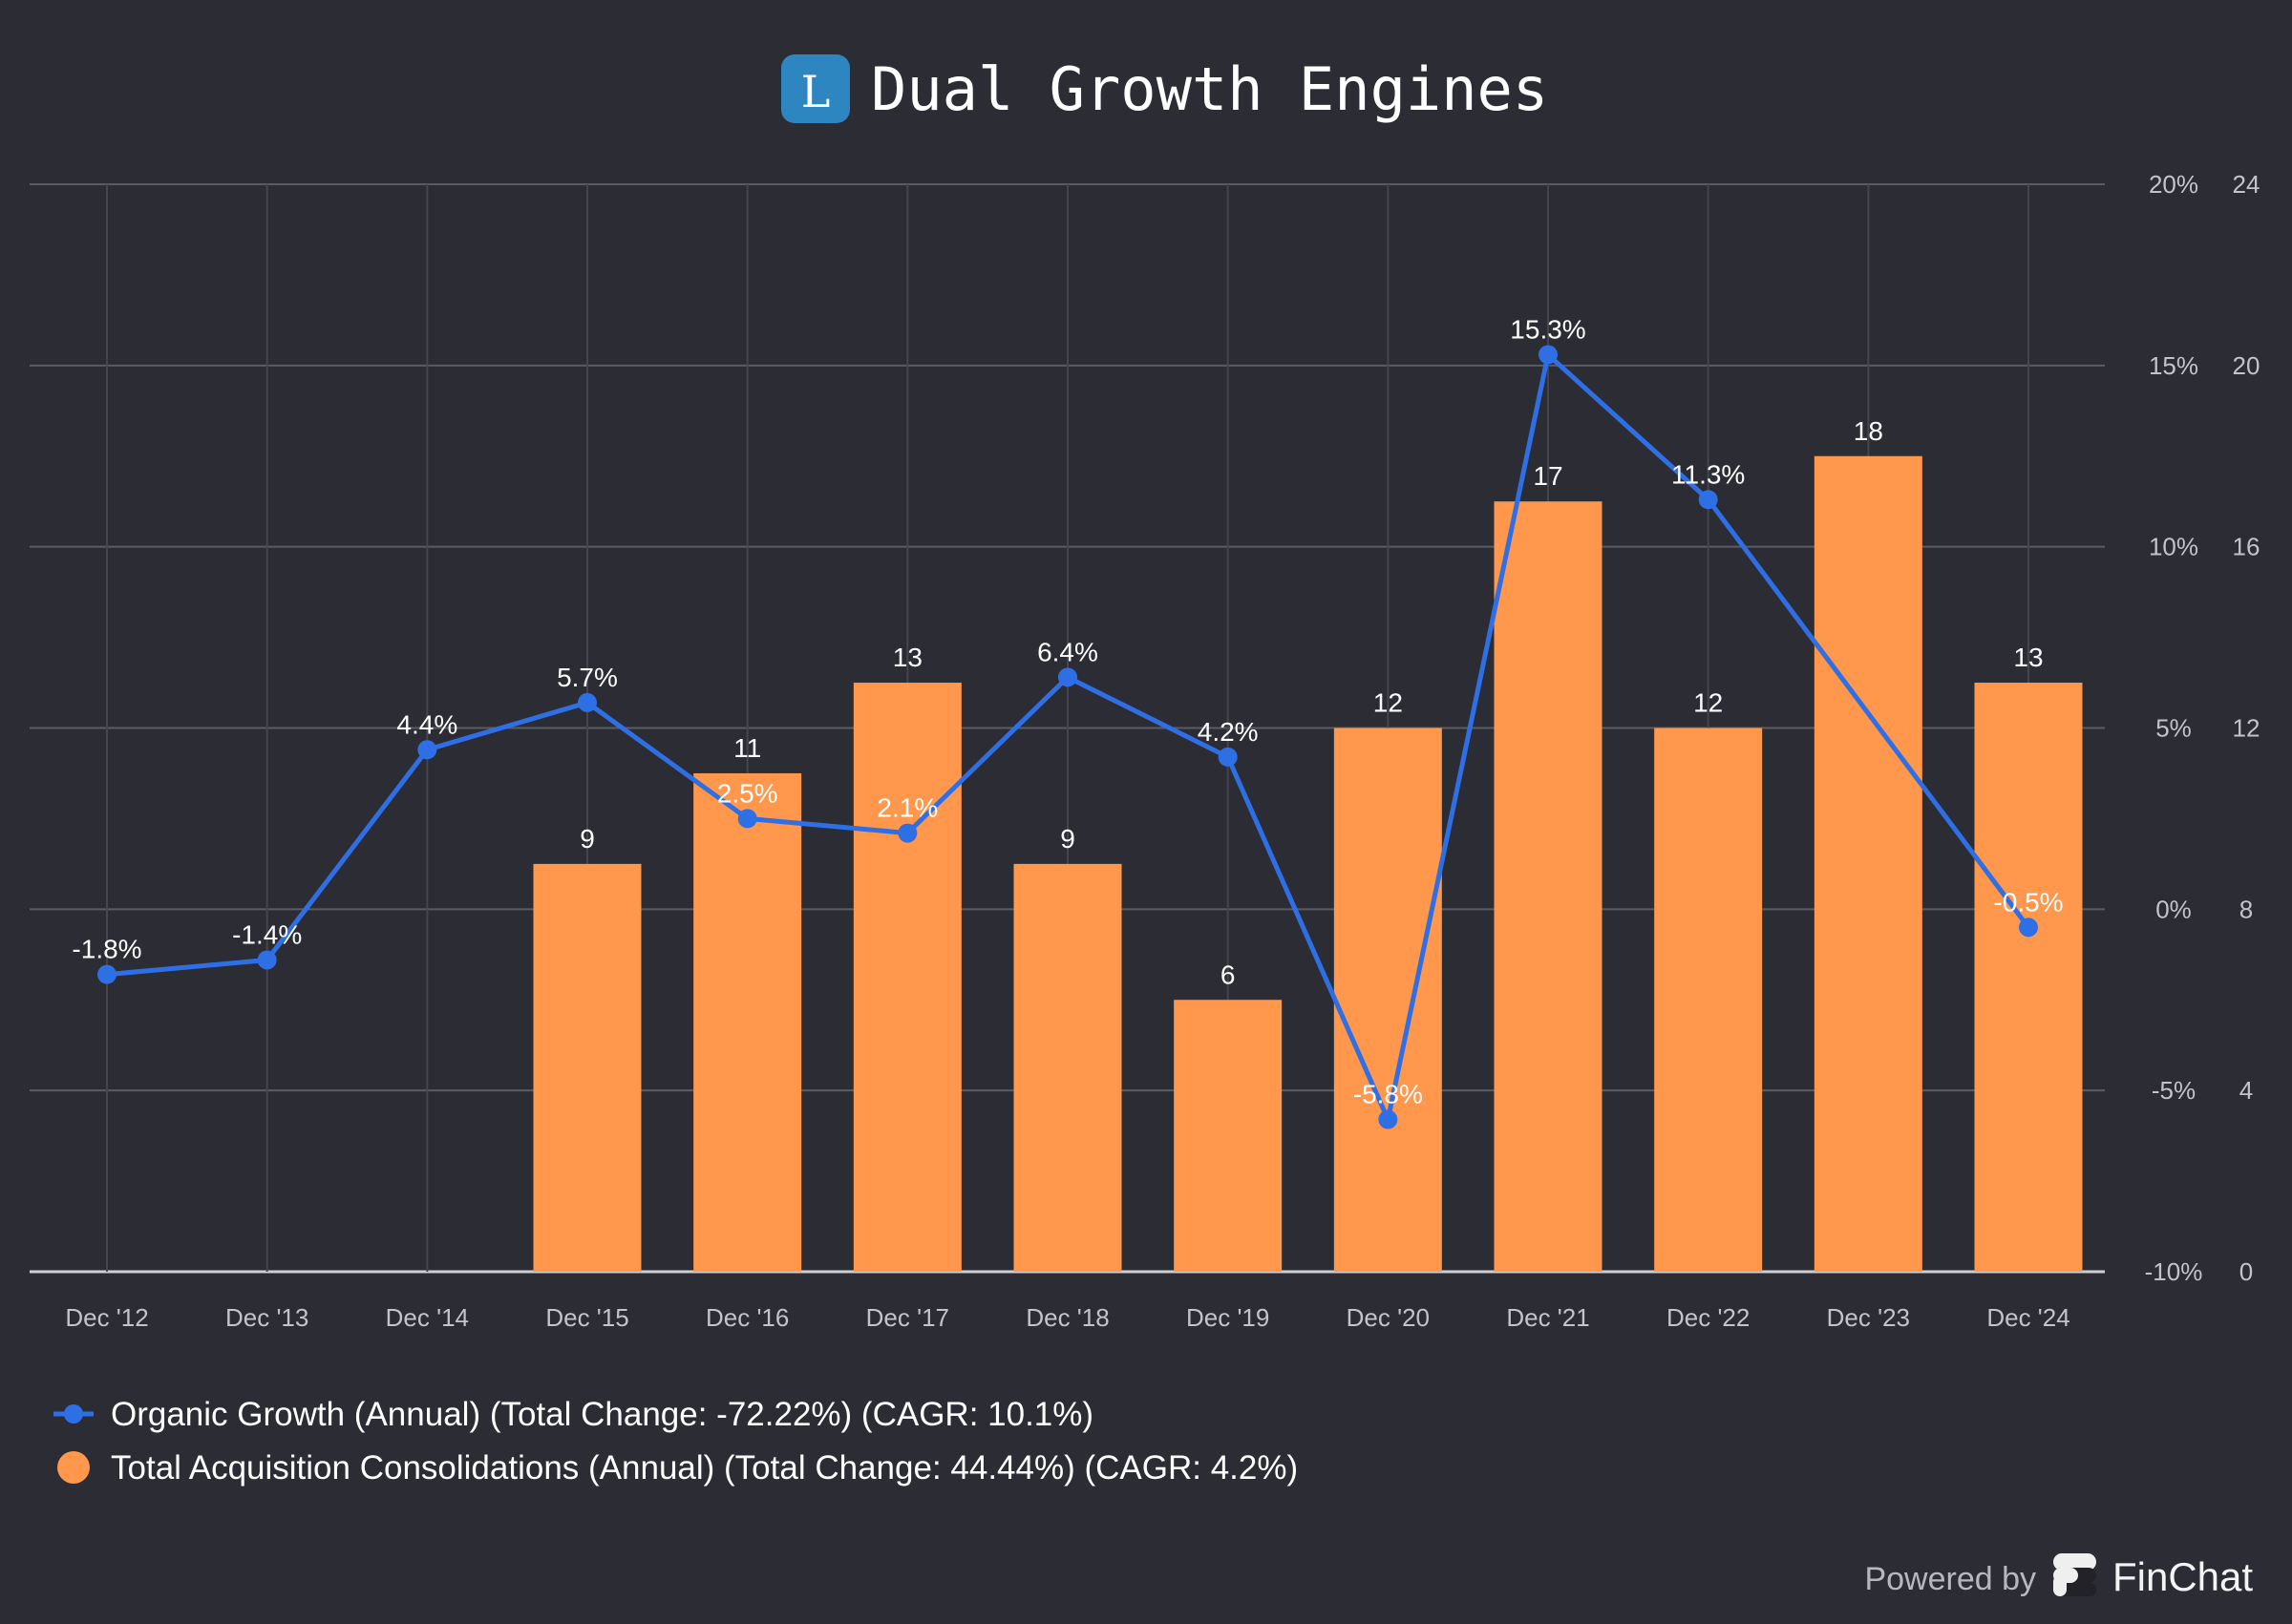 This screenshot has width=2292, height=1624. I want to click on x-tick: Dec '15, so click(586, 1317).